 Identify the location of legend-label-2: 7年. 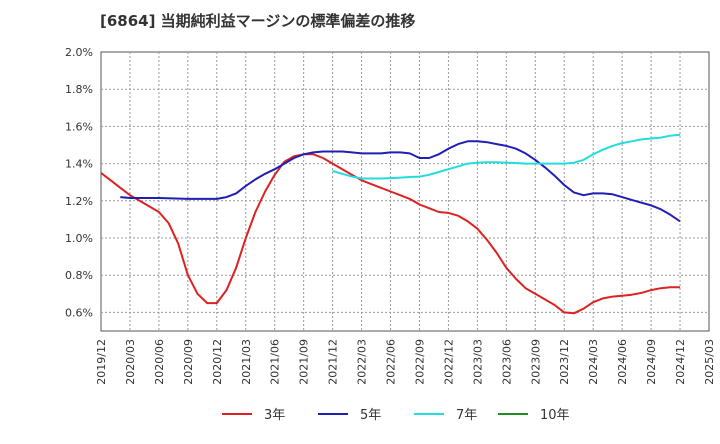
(466, 415).